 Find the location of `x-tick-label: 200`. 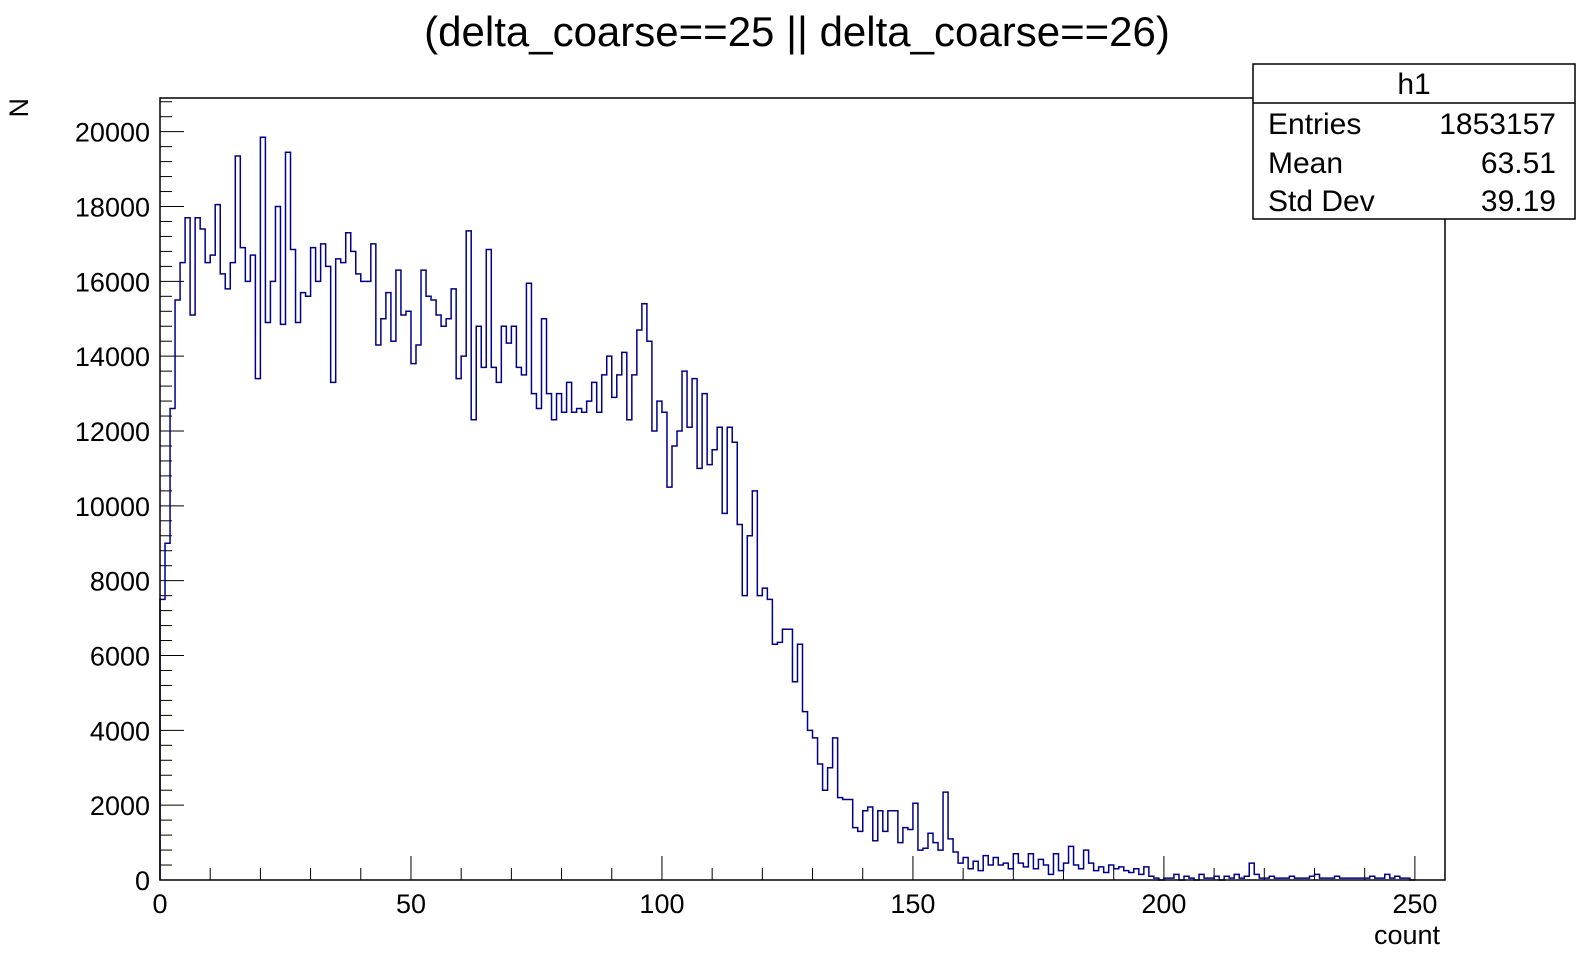

x-tick-label: 200 is located at coordinates (1163, 904).